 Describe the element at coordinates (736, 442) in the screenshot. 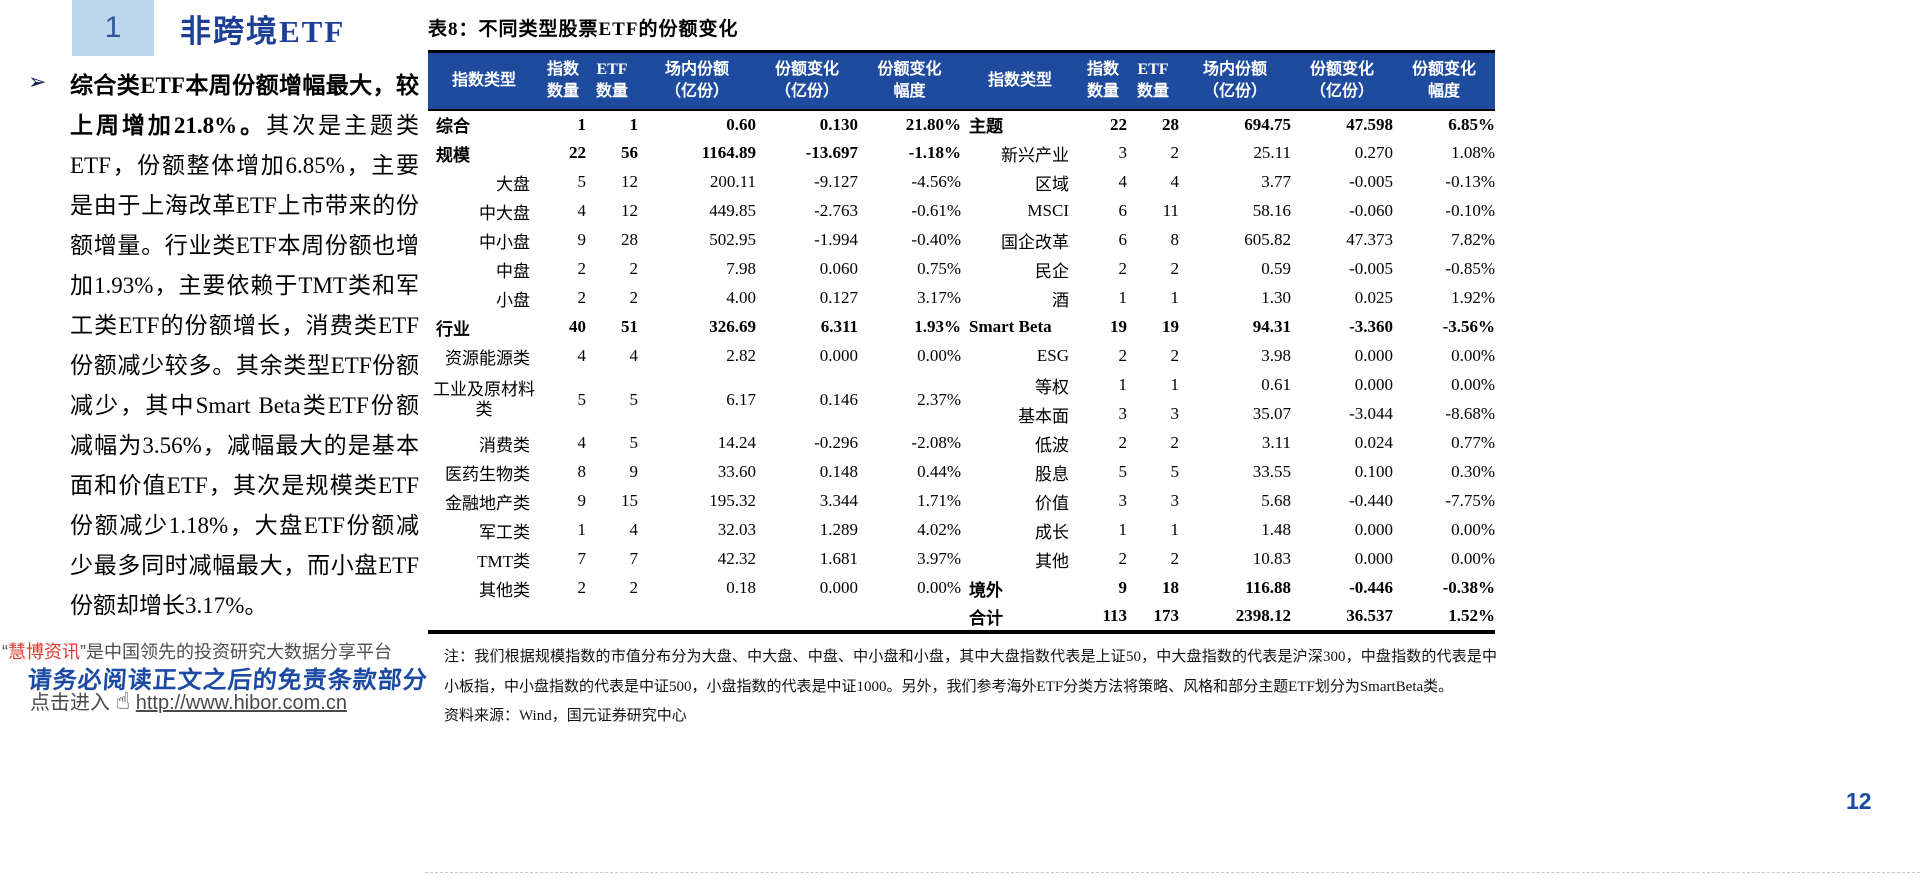

I see `table-cell: 14.24` at that location.